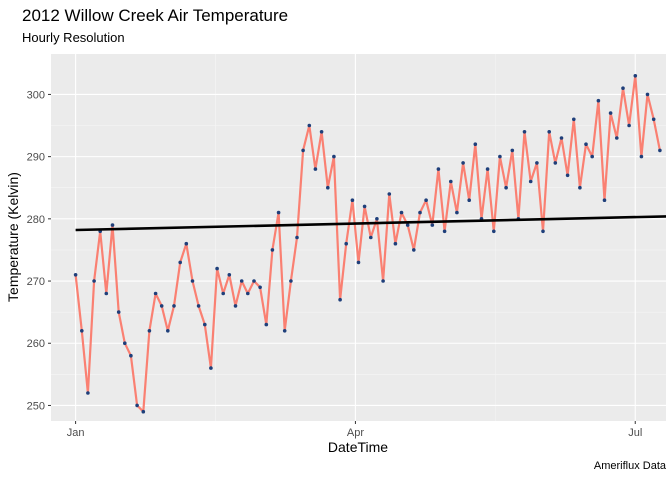 This screenshot has height=480, width=672. I want to click on y-tick-label: 250, so click(36, 406).